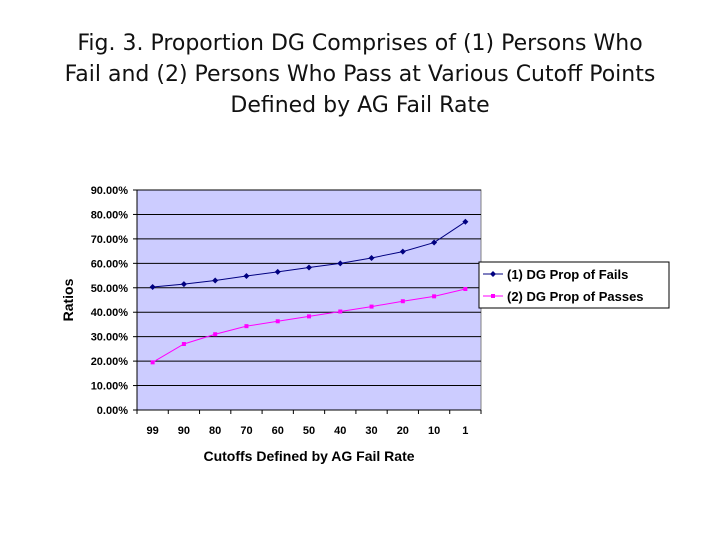  Describe the element at coordinates (110, 387) in the screenshot. I see `y-tick-label: 10.00%` at that location.